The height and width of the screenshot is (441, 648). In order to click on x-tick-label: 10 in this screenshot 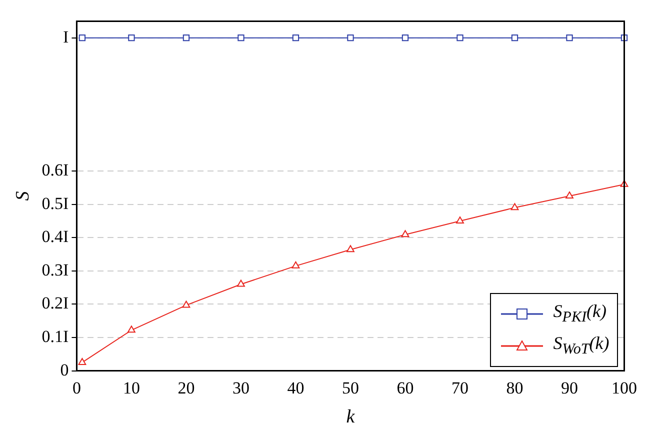, I will do `click(131, 388)`.